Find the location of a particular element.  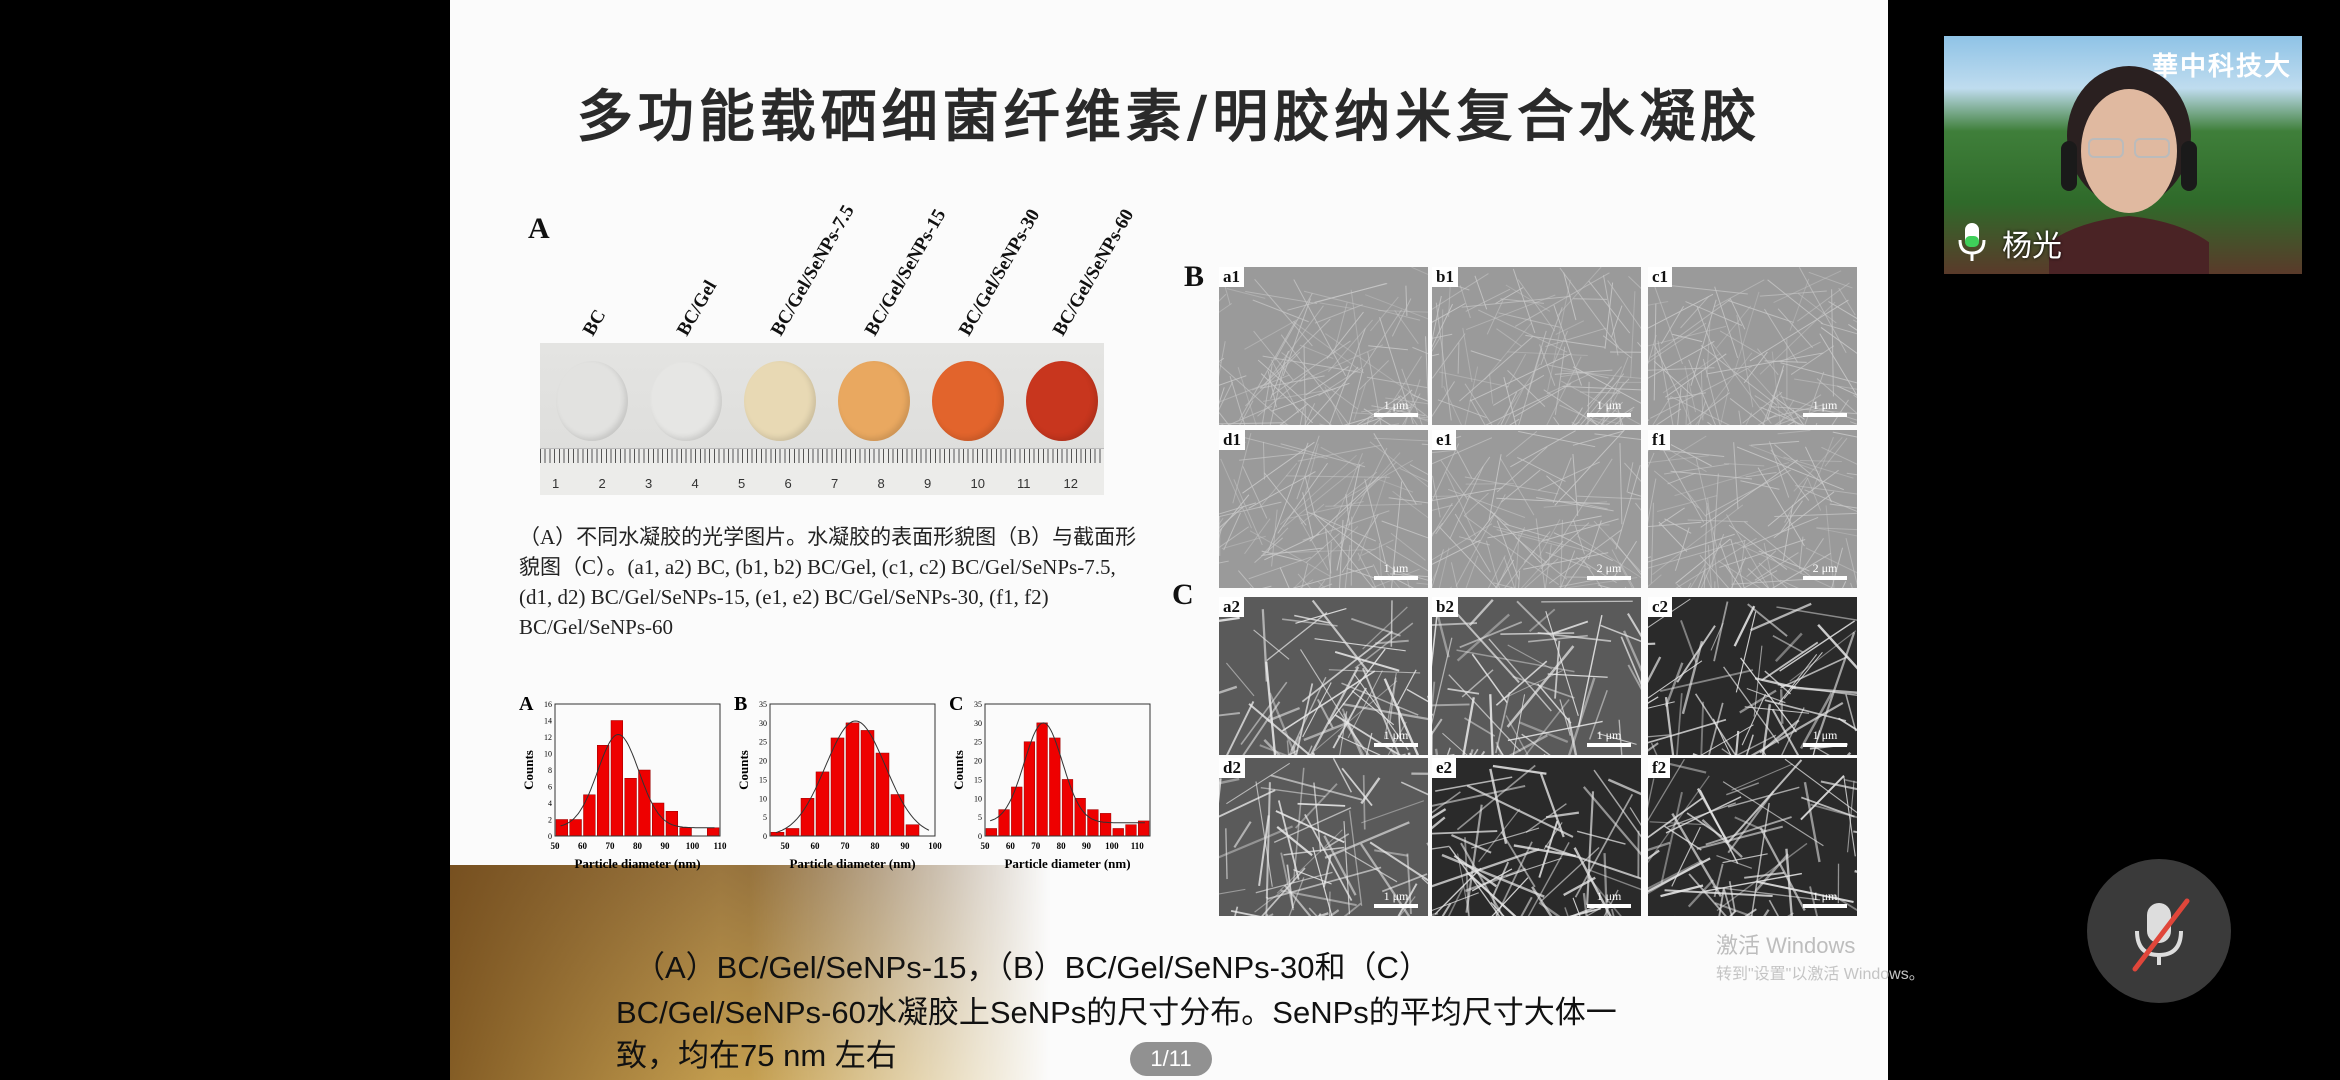

sample-label: BC/Gel/SeNPs-7.5 is located at coordinates (812, 270).